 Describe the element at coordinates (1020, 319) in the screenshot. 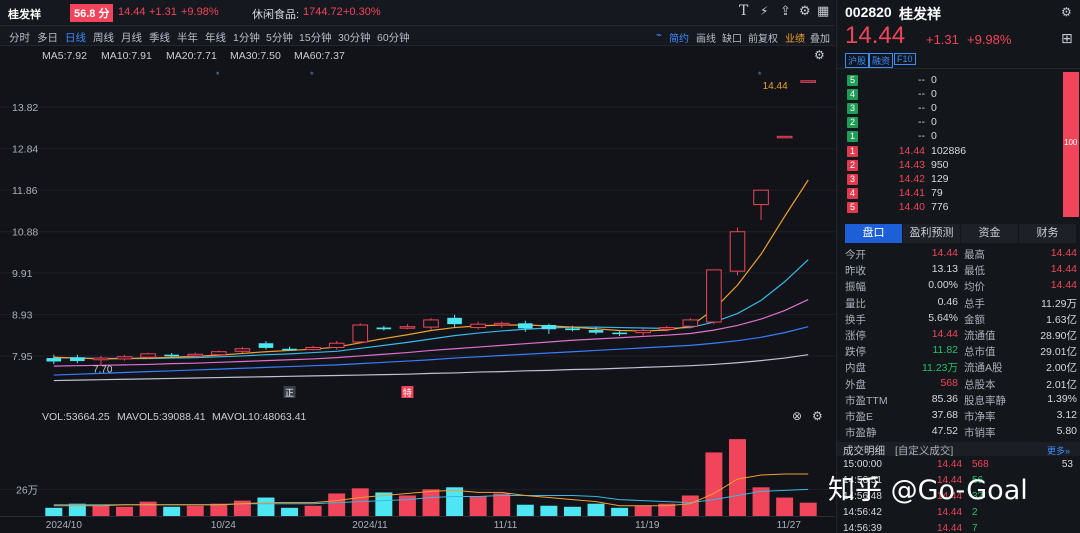

I see `stat-item: 金额 1.63亿` at that location.